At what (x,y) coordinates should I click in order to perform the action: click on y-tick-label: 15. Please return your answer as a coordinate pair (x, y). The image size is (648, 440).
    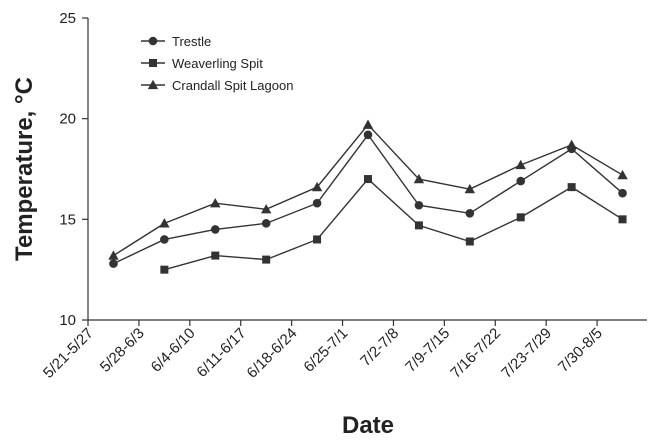
    Looking at the image, I should click on (67, 219).